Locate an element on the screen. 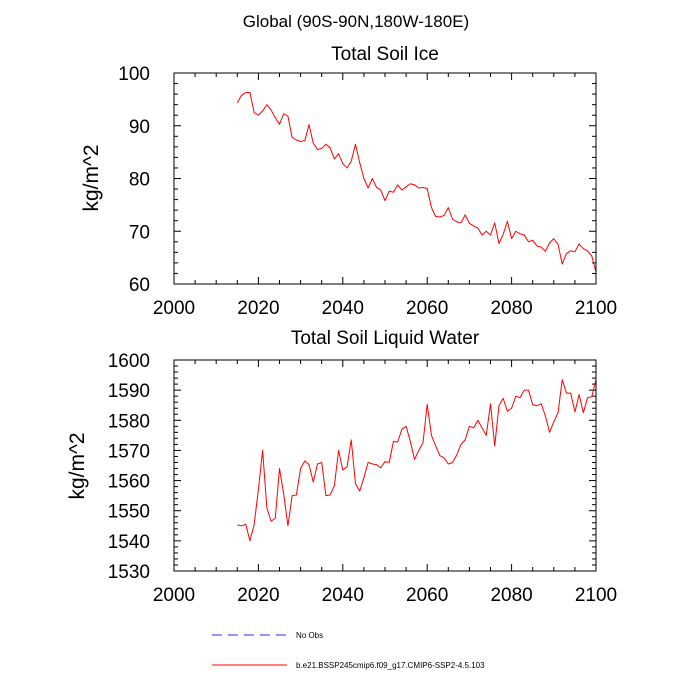 Image resolution: width=700 pixels, height=700 pixels. y-tick-label: 1580 is located at coordinates (129, 421).